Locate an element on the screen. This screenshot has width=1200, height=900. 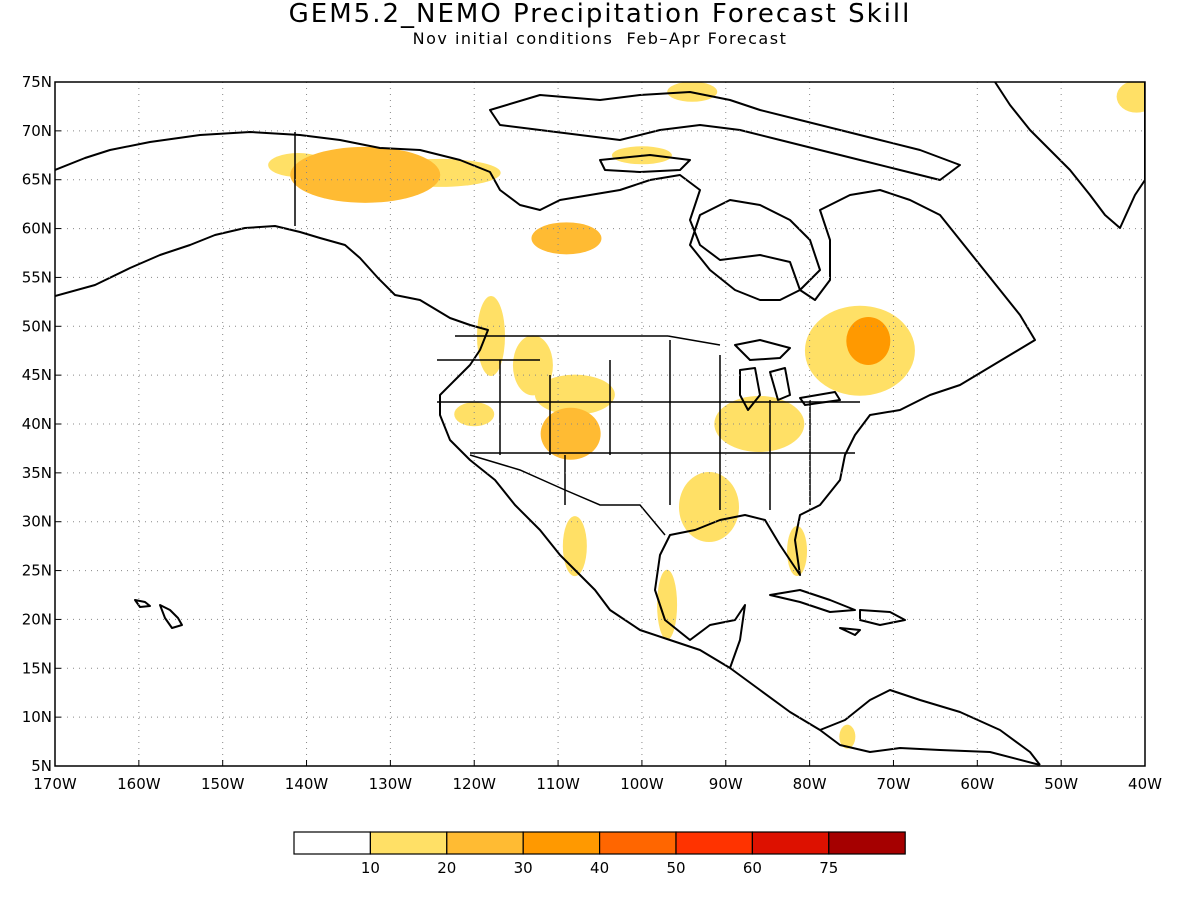
longitude-label: 160W is located at coordinates (139, 784).